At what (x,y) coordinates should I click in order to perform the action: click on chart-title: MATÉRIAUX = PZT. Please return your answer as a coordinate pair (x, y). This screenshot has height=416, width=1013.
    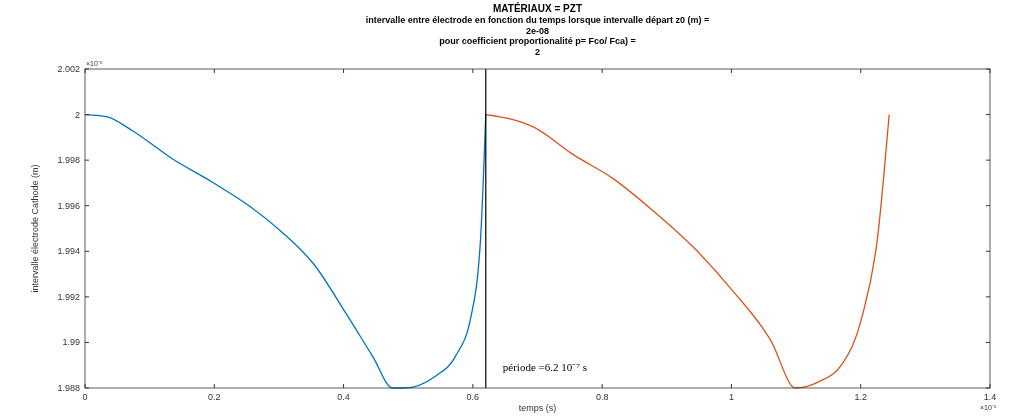
    Looking at the image, I should click on (537, 8).